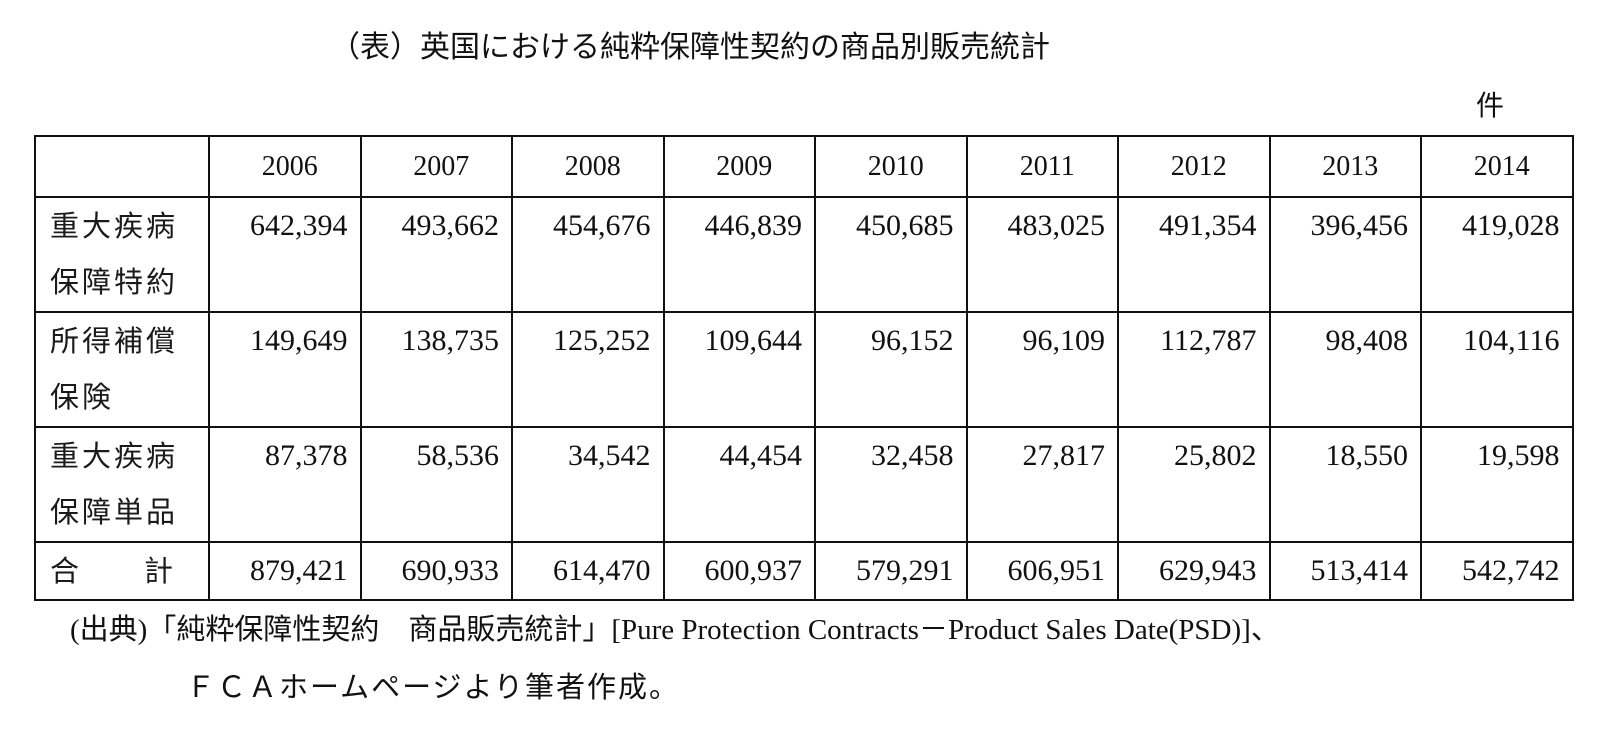 The image size is (1610, 737). I want to click on total-cell: 629,943, so click(1194, 571).